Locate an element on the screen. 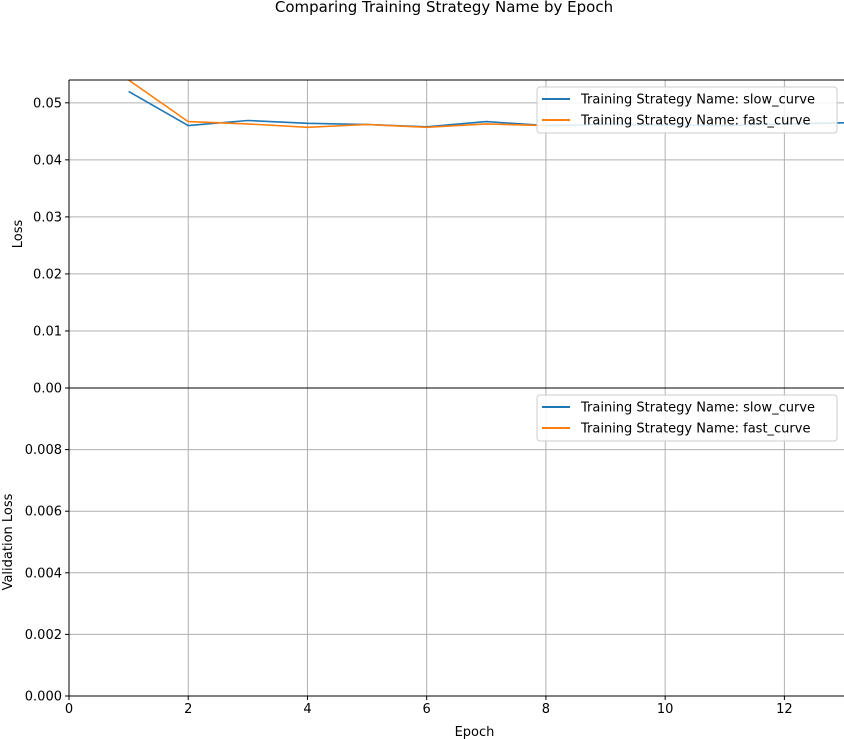  x-tick-label: 8 is located at coordinates (546, 709).